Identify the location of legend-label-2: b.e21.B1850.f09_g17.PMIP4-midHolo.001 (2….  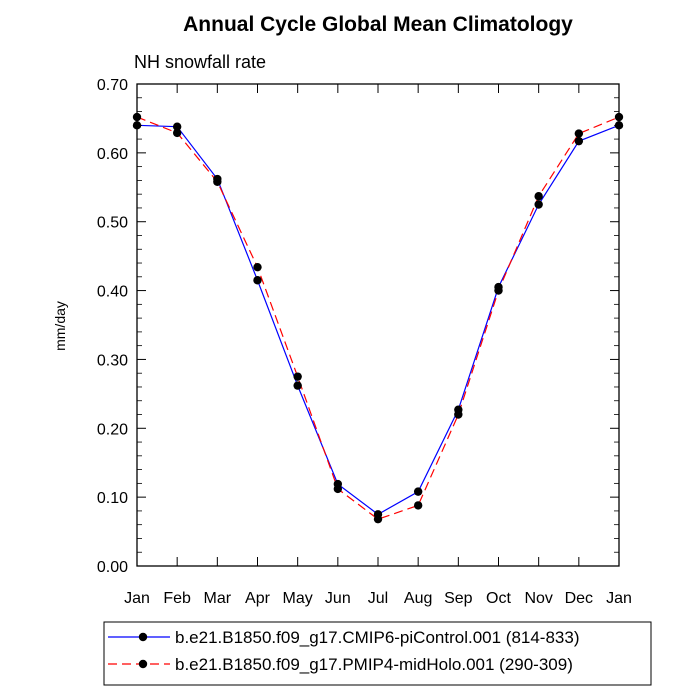
(374, 664).